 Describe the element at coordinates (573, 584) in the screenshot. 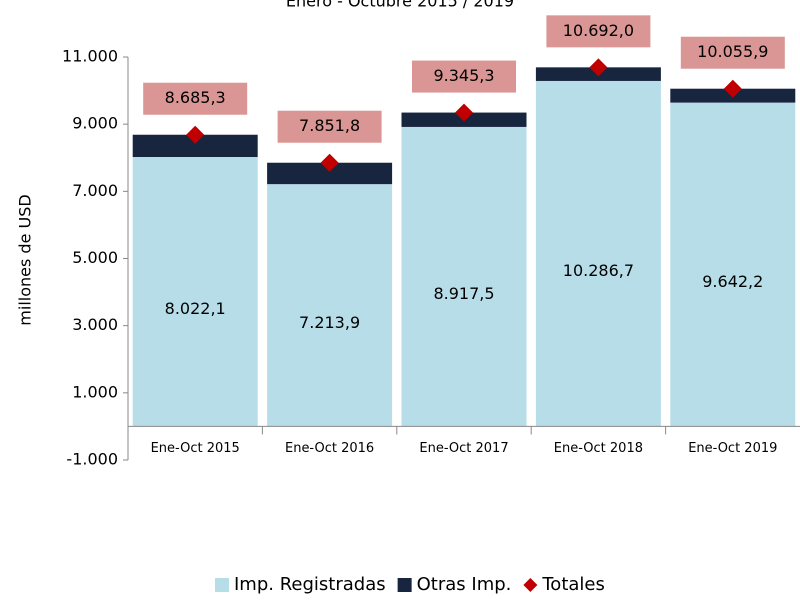

I see `legend-label: Totales` at that location.